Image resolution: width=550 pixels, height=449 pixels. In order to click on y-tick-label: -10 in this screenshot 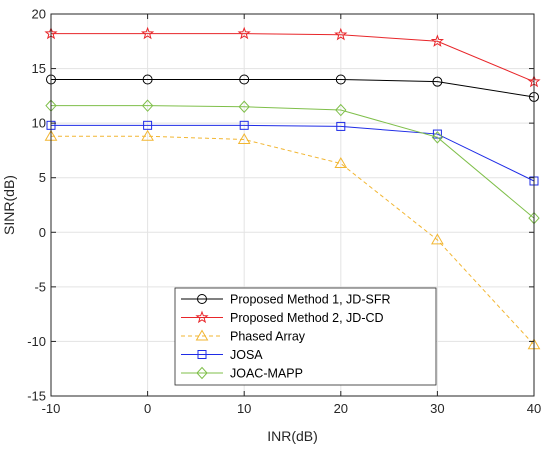, I will do `click(36, 341)`.